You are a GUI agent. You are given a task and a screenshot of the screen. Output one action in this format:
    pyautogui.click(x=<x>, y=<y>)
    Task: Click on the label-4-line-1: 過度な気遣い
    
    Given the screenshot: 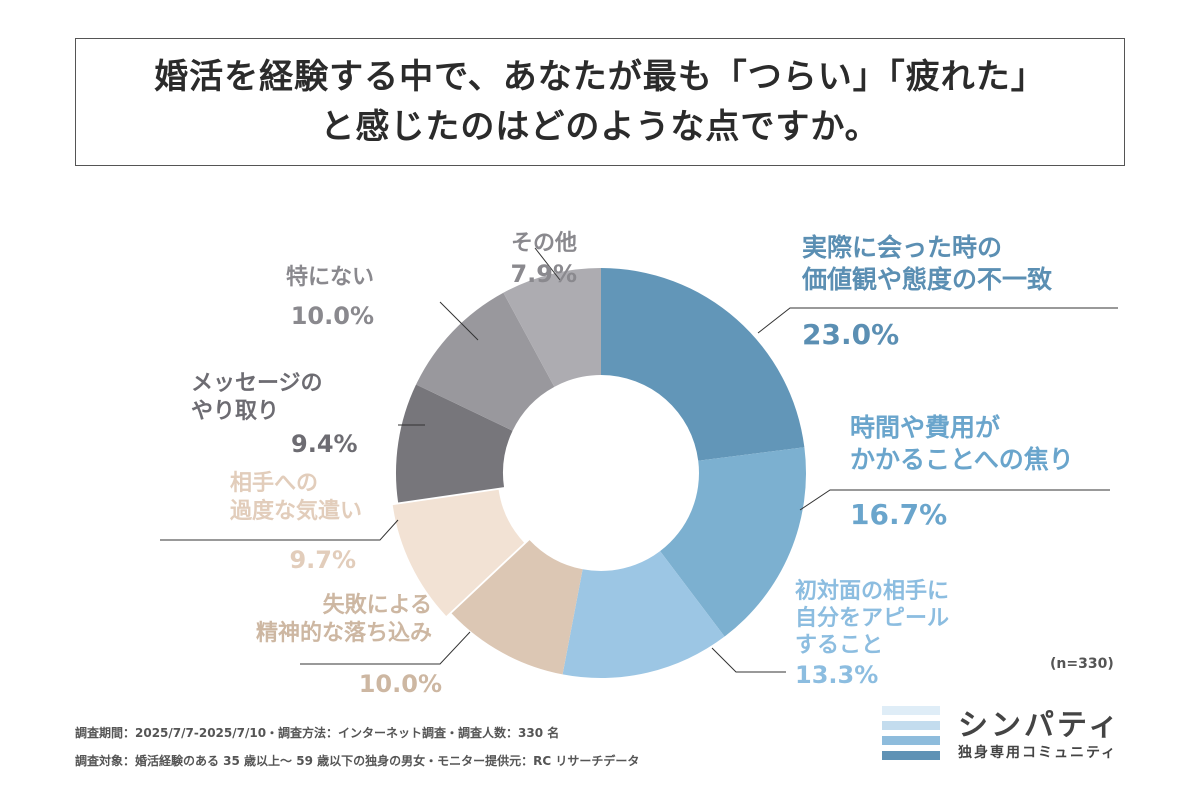 What is the action you would take?
    pyautogui.click(x=295, y=511)
    